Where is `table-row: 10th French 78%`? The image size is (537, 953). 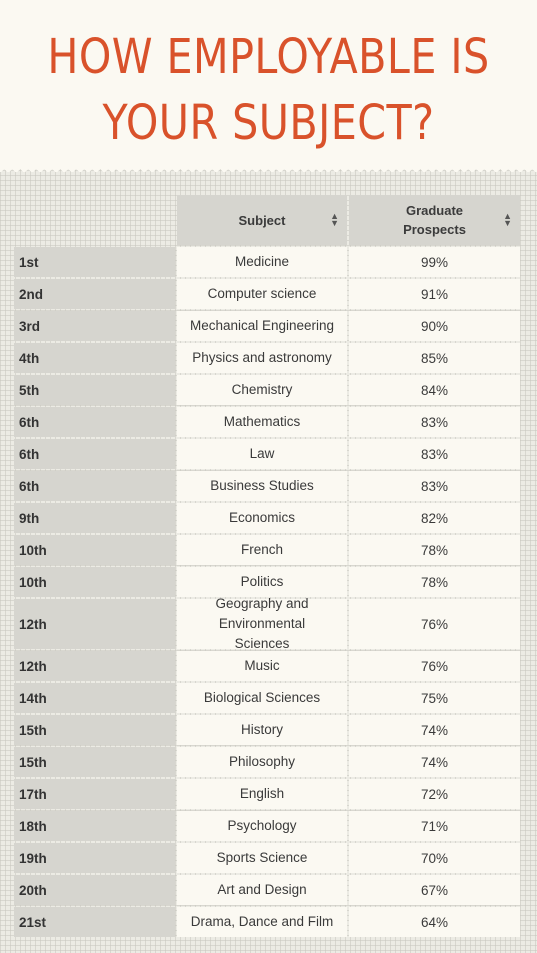 table-row: 10th French 78% is located at coordinates (267, 551).